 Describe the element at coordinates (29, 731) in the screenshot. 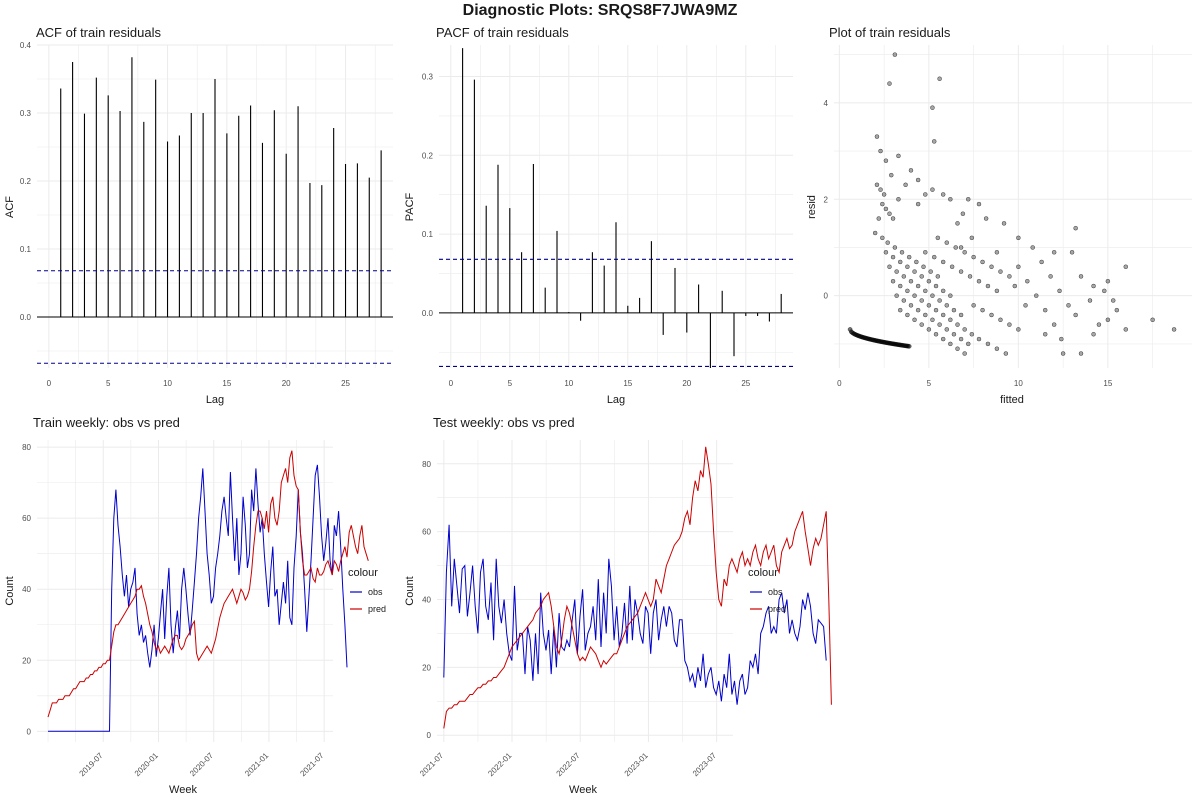

I see `y-tick-label: 0` at that location.